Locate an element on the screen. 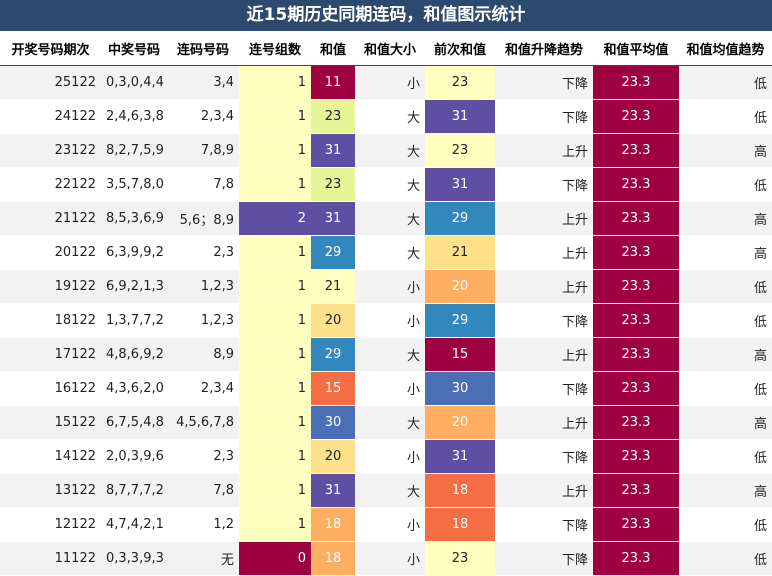  cell-numbers: 4,3,6,2,0 is located at coordinates (134, 388).